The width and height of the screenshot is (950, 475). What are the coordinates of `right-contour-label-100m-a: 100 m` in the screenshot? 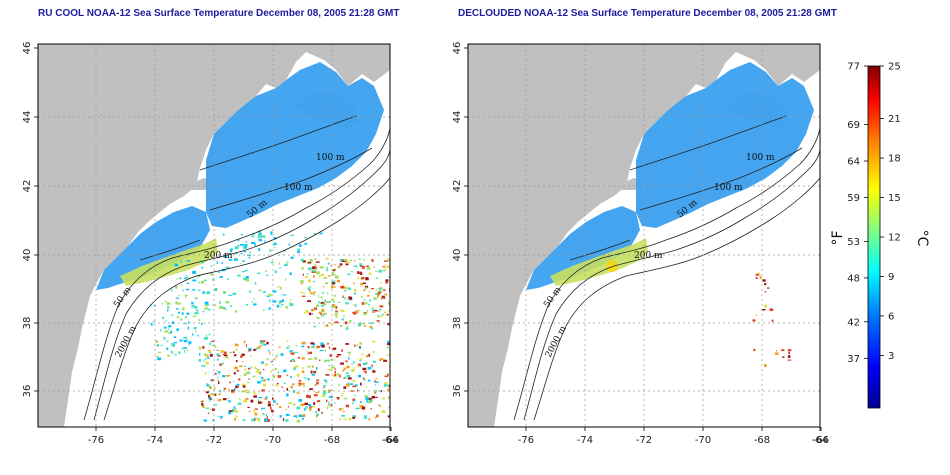 It's located at (760, 158).